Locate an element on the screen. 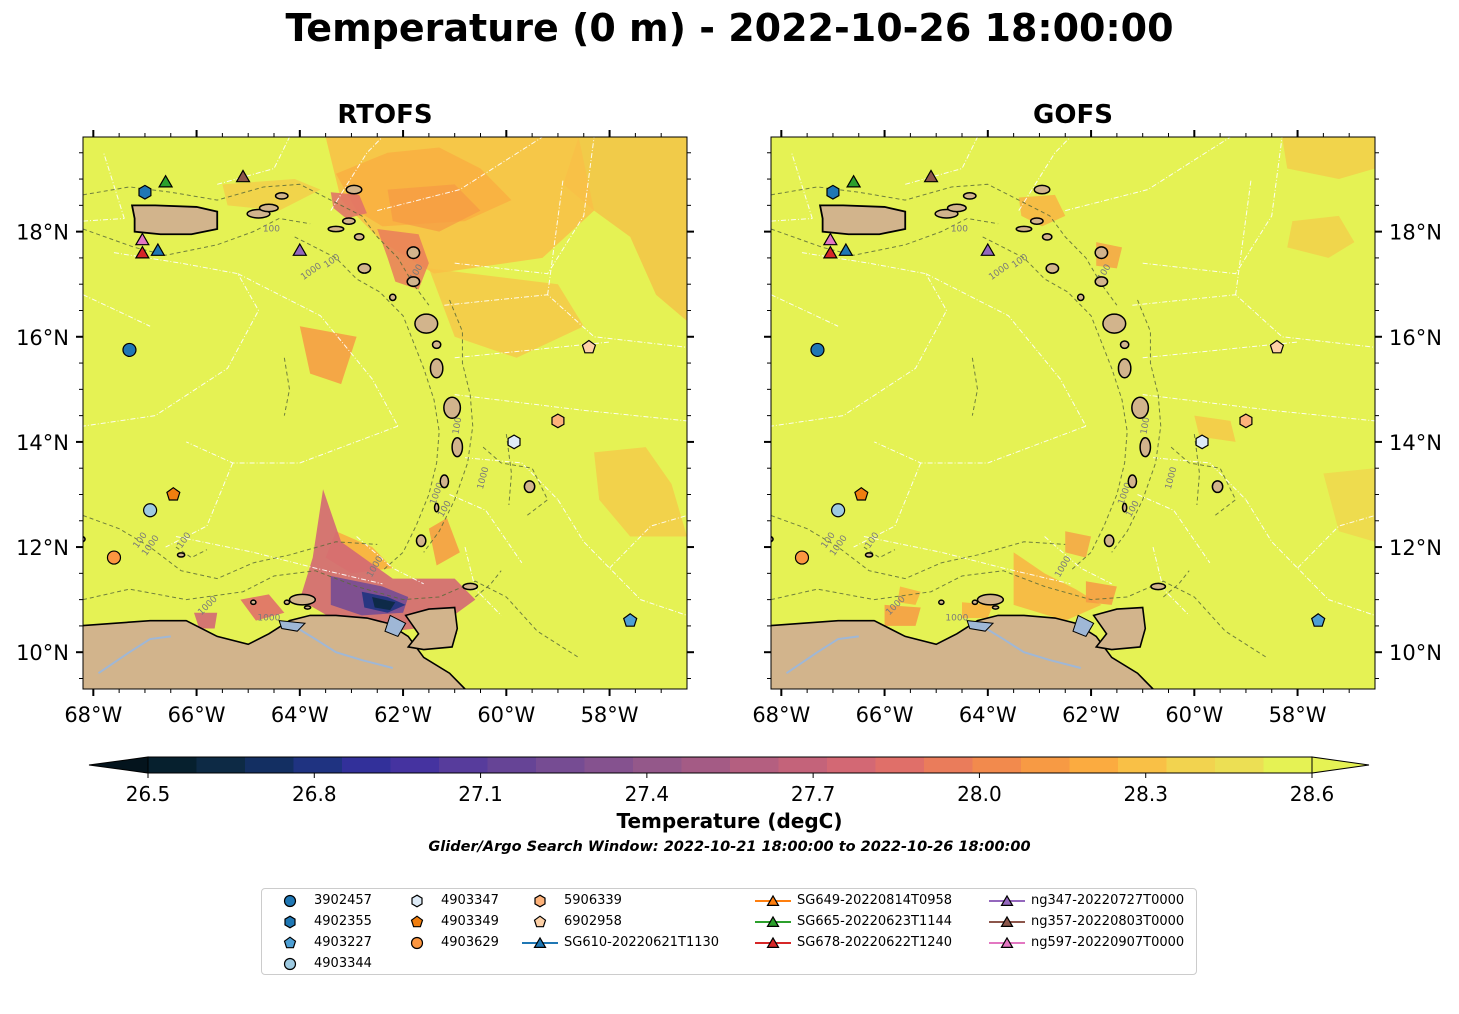  obs-marker-ng597-20220907T0000 is located at coordinates (142, 239).